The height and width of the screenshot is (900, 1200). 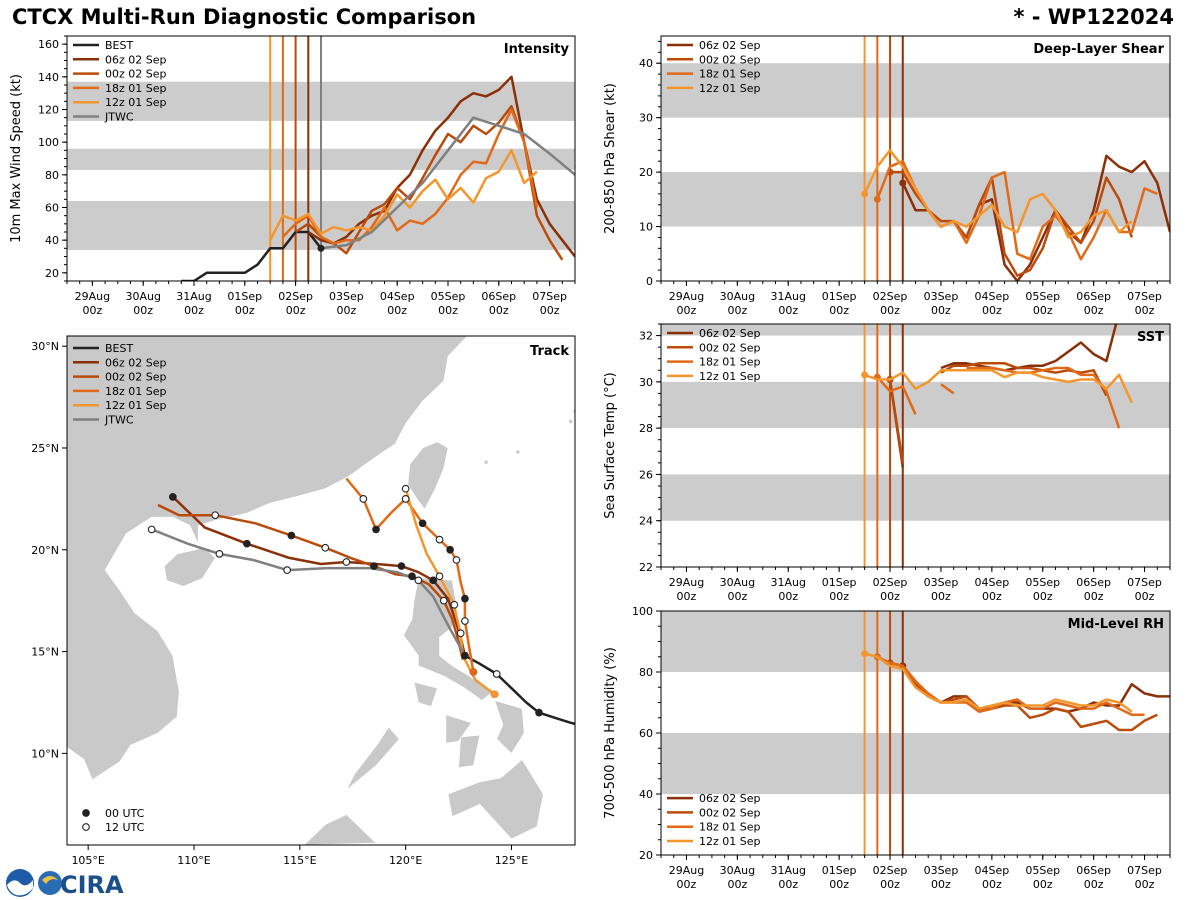 What do you see at coordinates (16, 158) in the screenshot?
I see `y-axis-label: 10m Max Wind Speed (kt)` at bounding box center [16, 158].